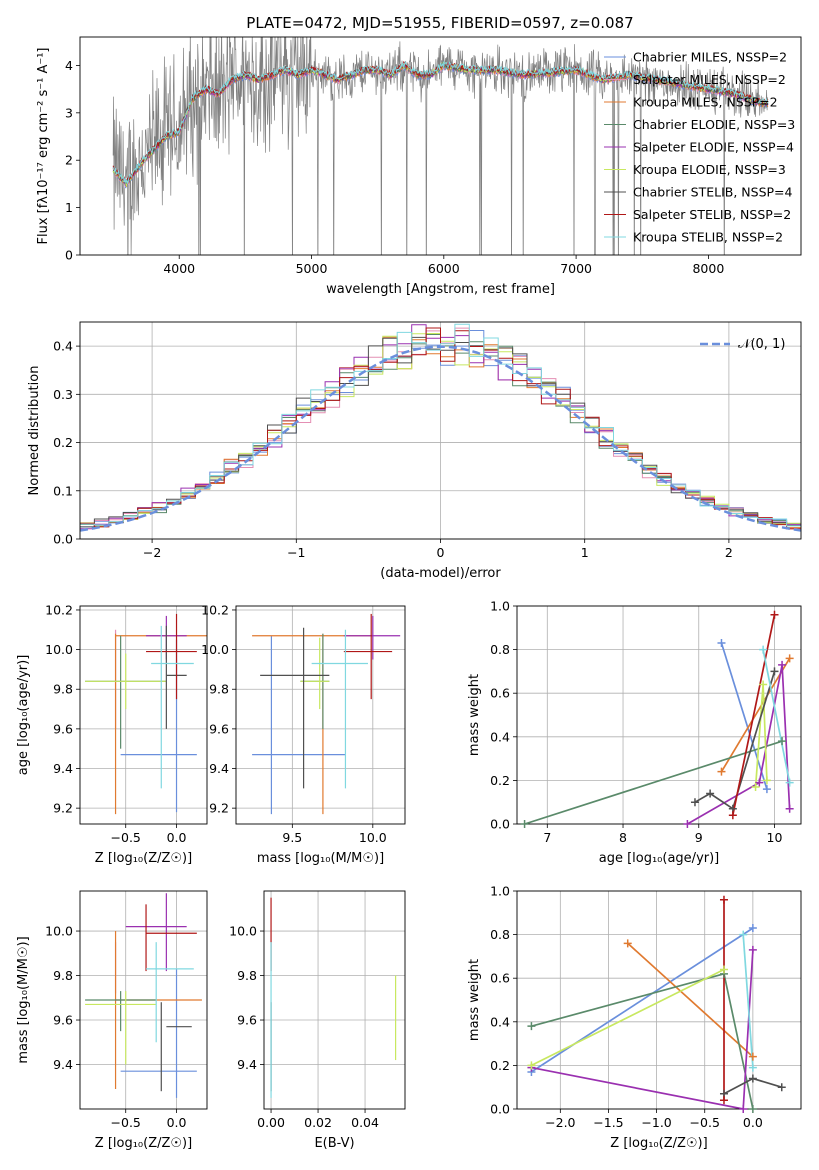 The image size is (819, 1170). I want to click on panel-7: 0.00 0.02 0.04 9.4 9.6 9.8 10.0 E(B-V), so click(317, 1020).